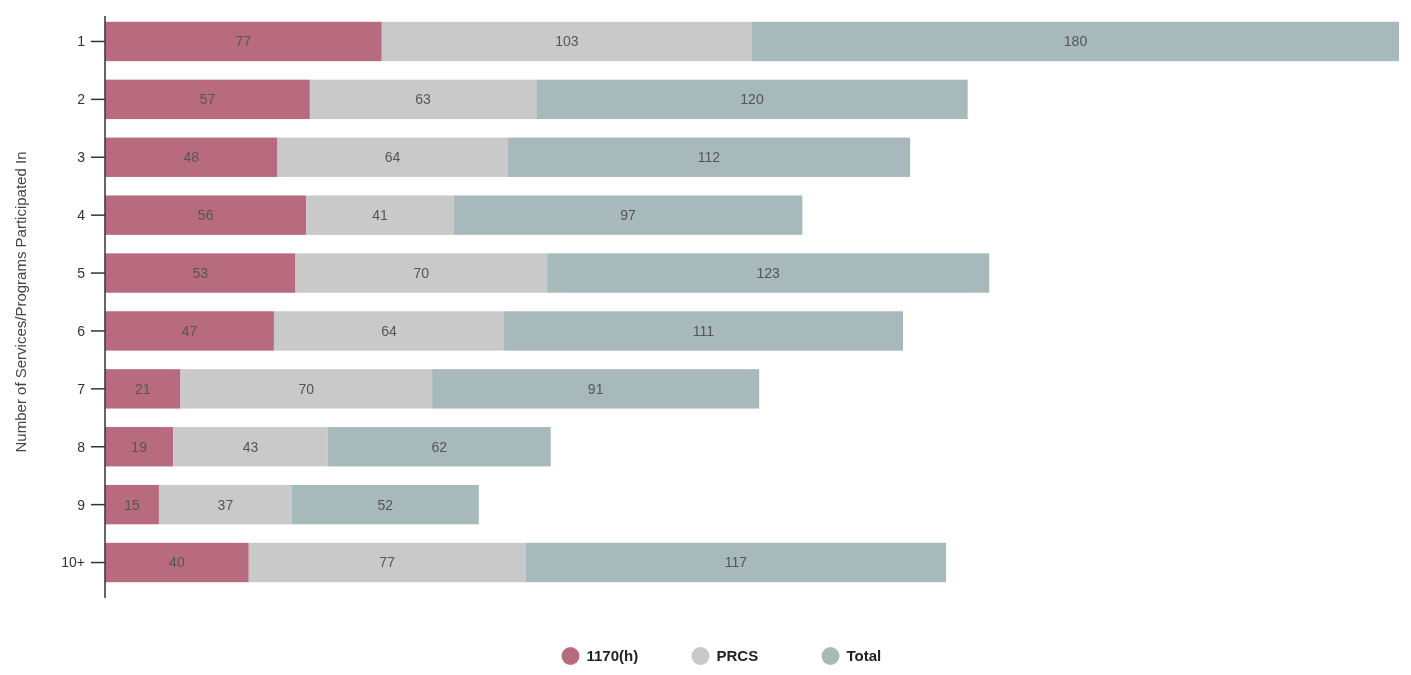 Image resolution: width=1411 pixels, height=675 pixels. I want to click on data-label: 47, so click(189, 330).